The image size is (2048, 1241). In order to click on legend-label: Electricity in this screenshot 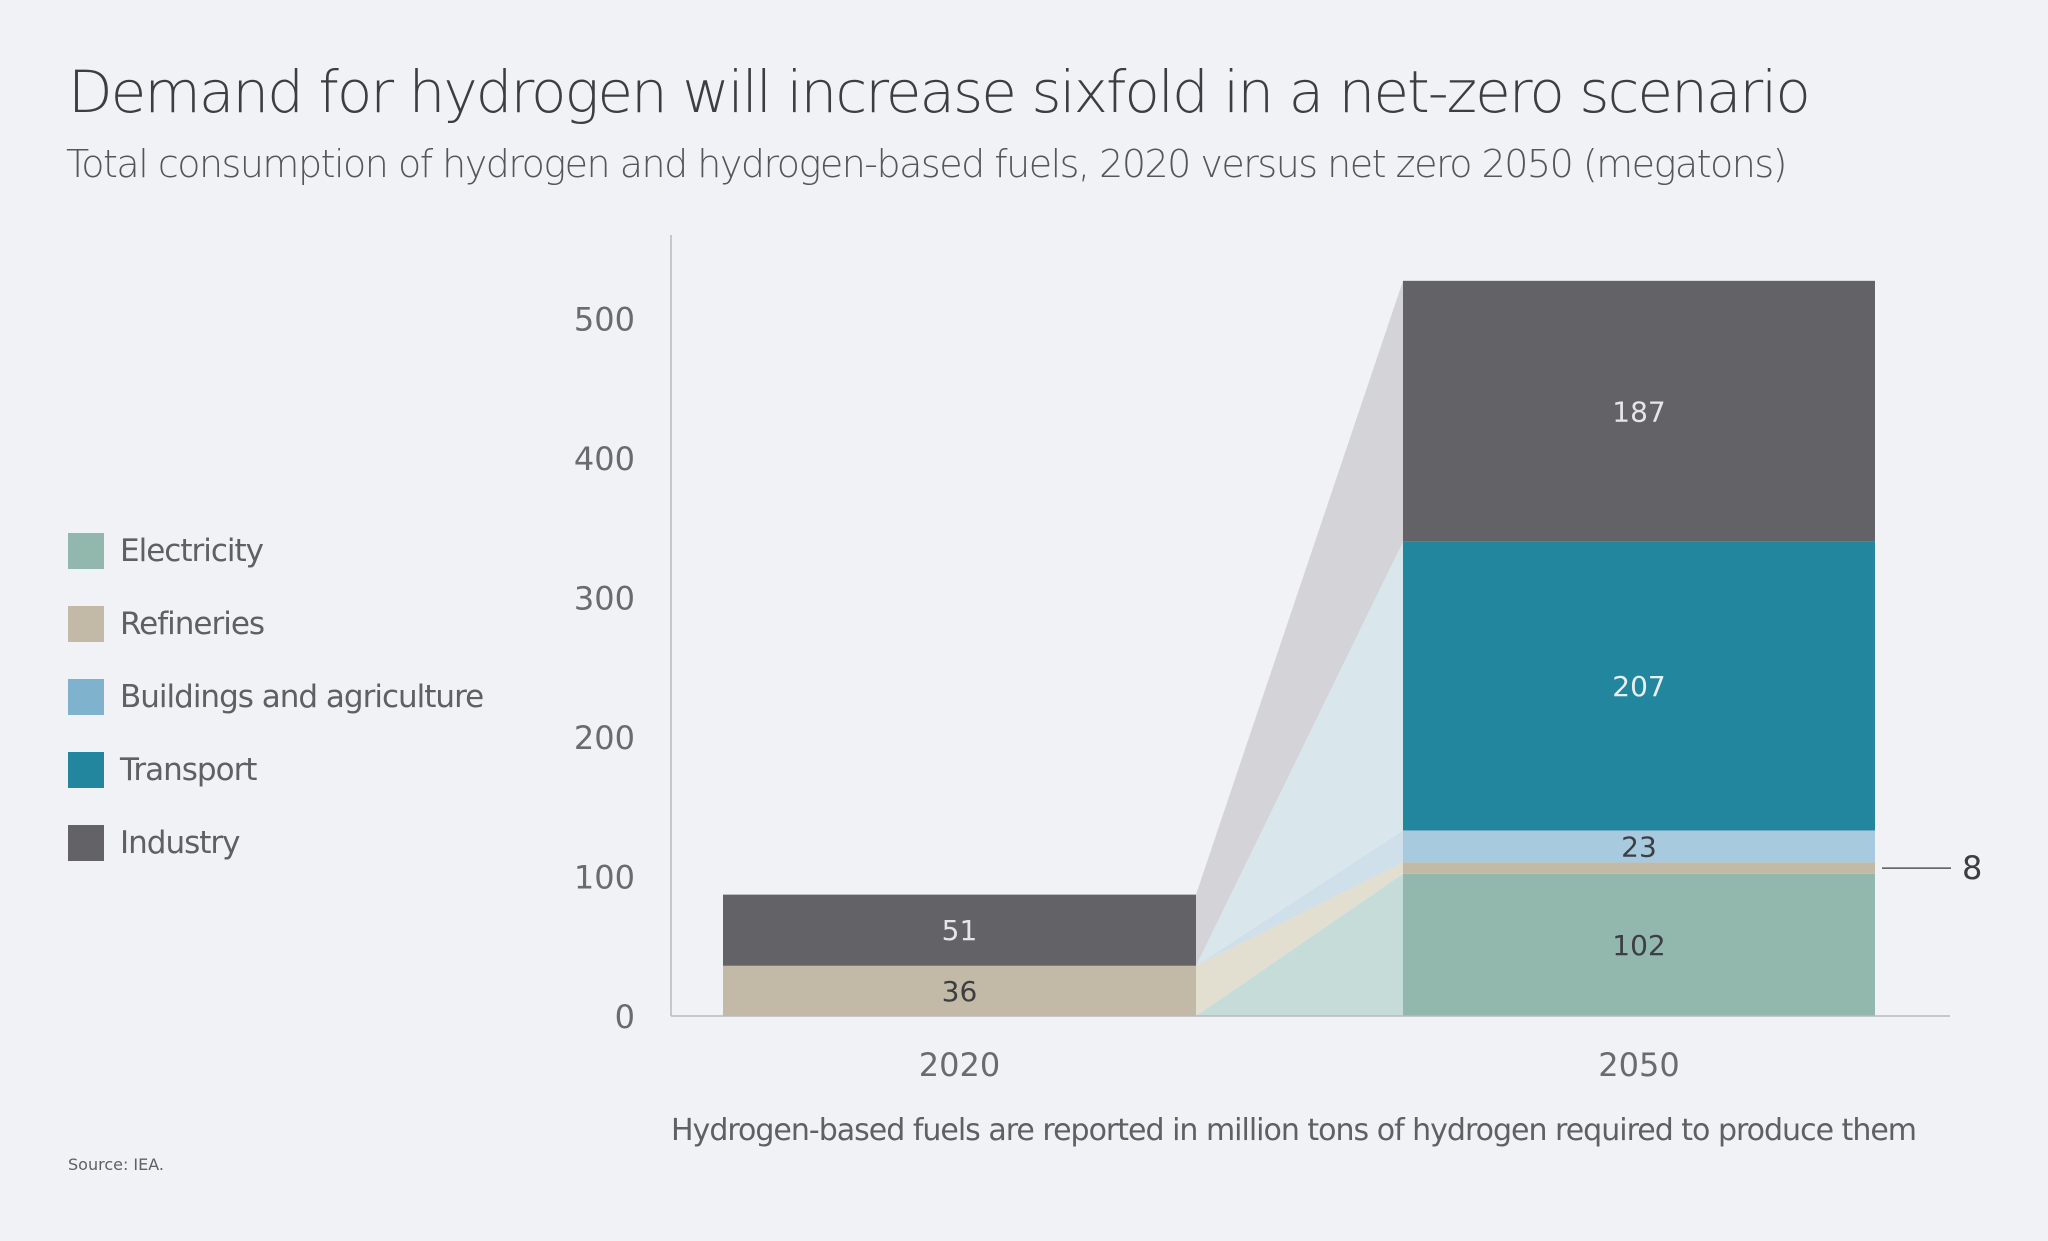, I will do `click(192, 550)`.